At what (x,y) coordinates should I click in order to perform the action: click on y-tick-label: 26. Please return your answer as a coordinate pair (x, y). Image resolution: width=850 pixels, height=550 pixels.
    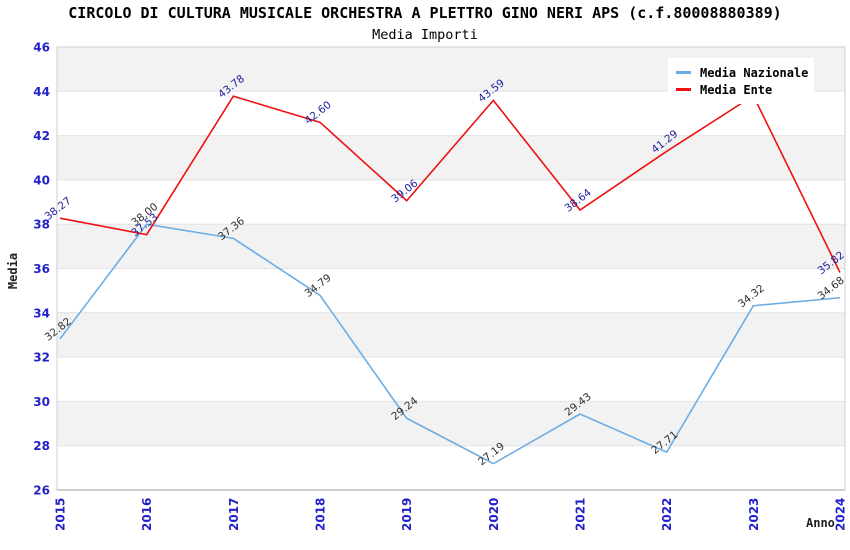
    Looking at the image, I should click on (41, 491).